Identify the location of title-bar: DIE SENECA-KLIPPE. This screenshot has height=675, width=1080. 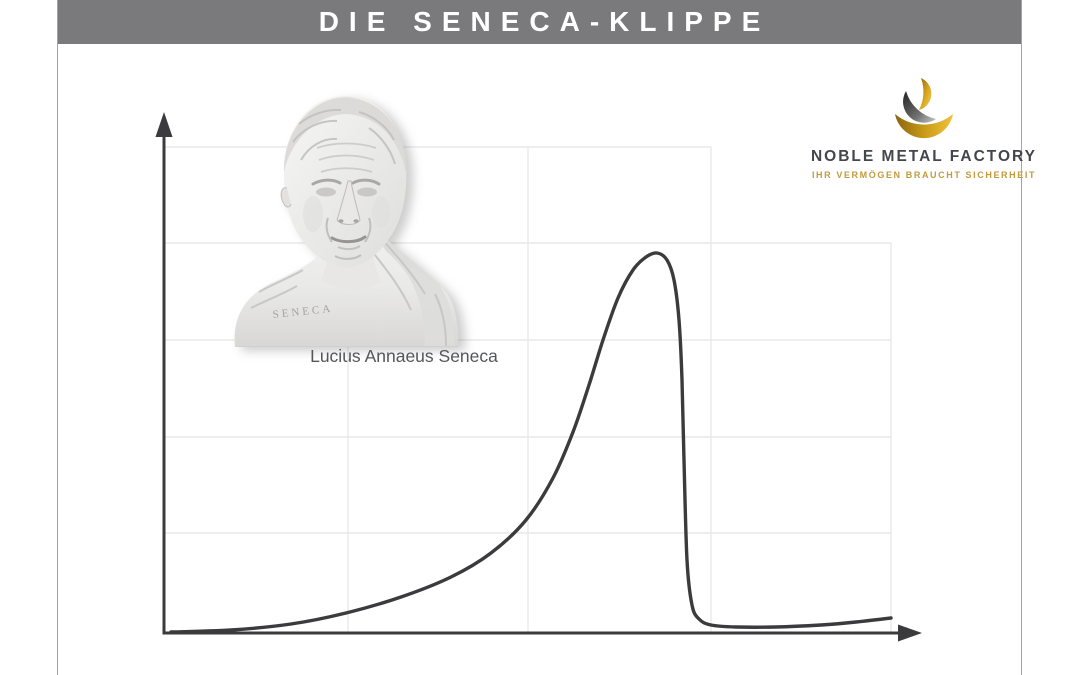
(539, 22).